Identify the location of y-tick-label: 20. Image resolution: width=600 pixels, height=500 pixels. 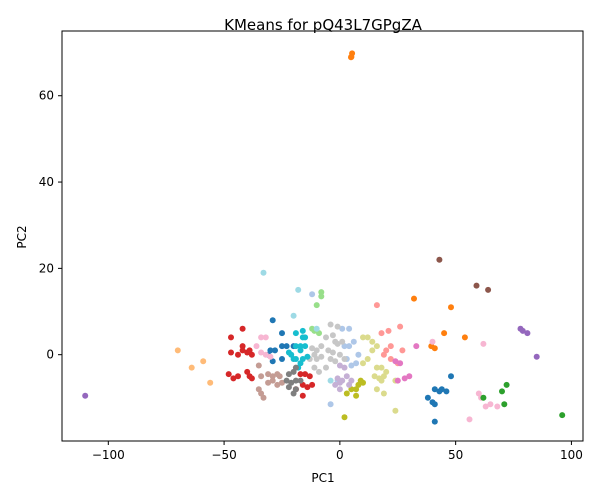
(46, 268).